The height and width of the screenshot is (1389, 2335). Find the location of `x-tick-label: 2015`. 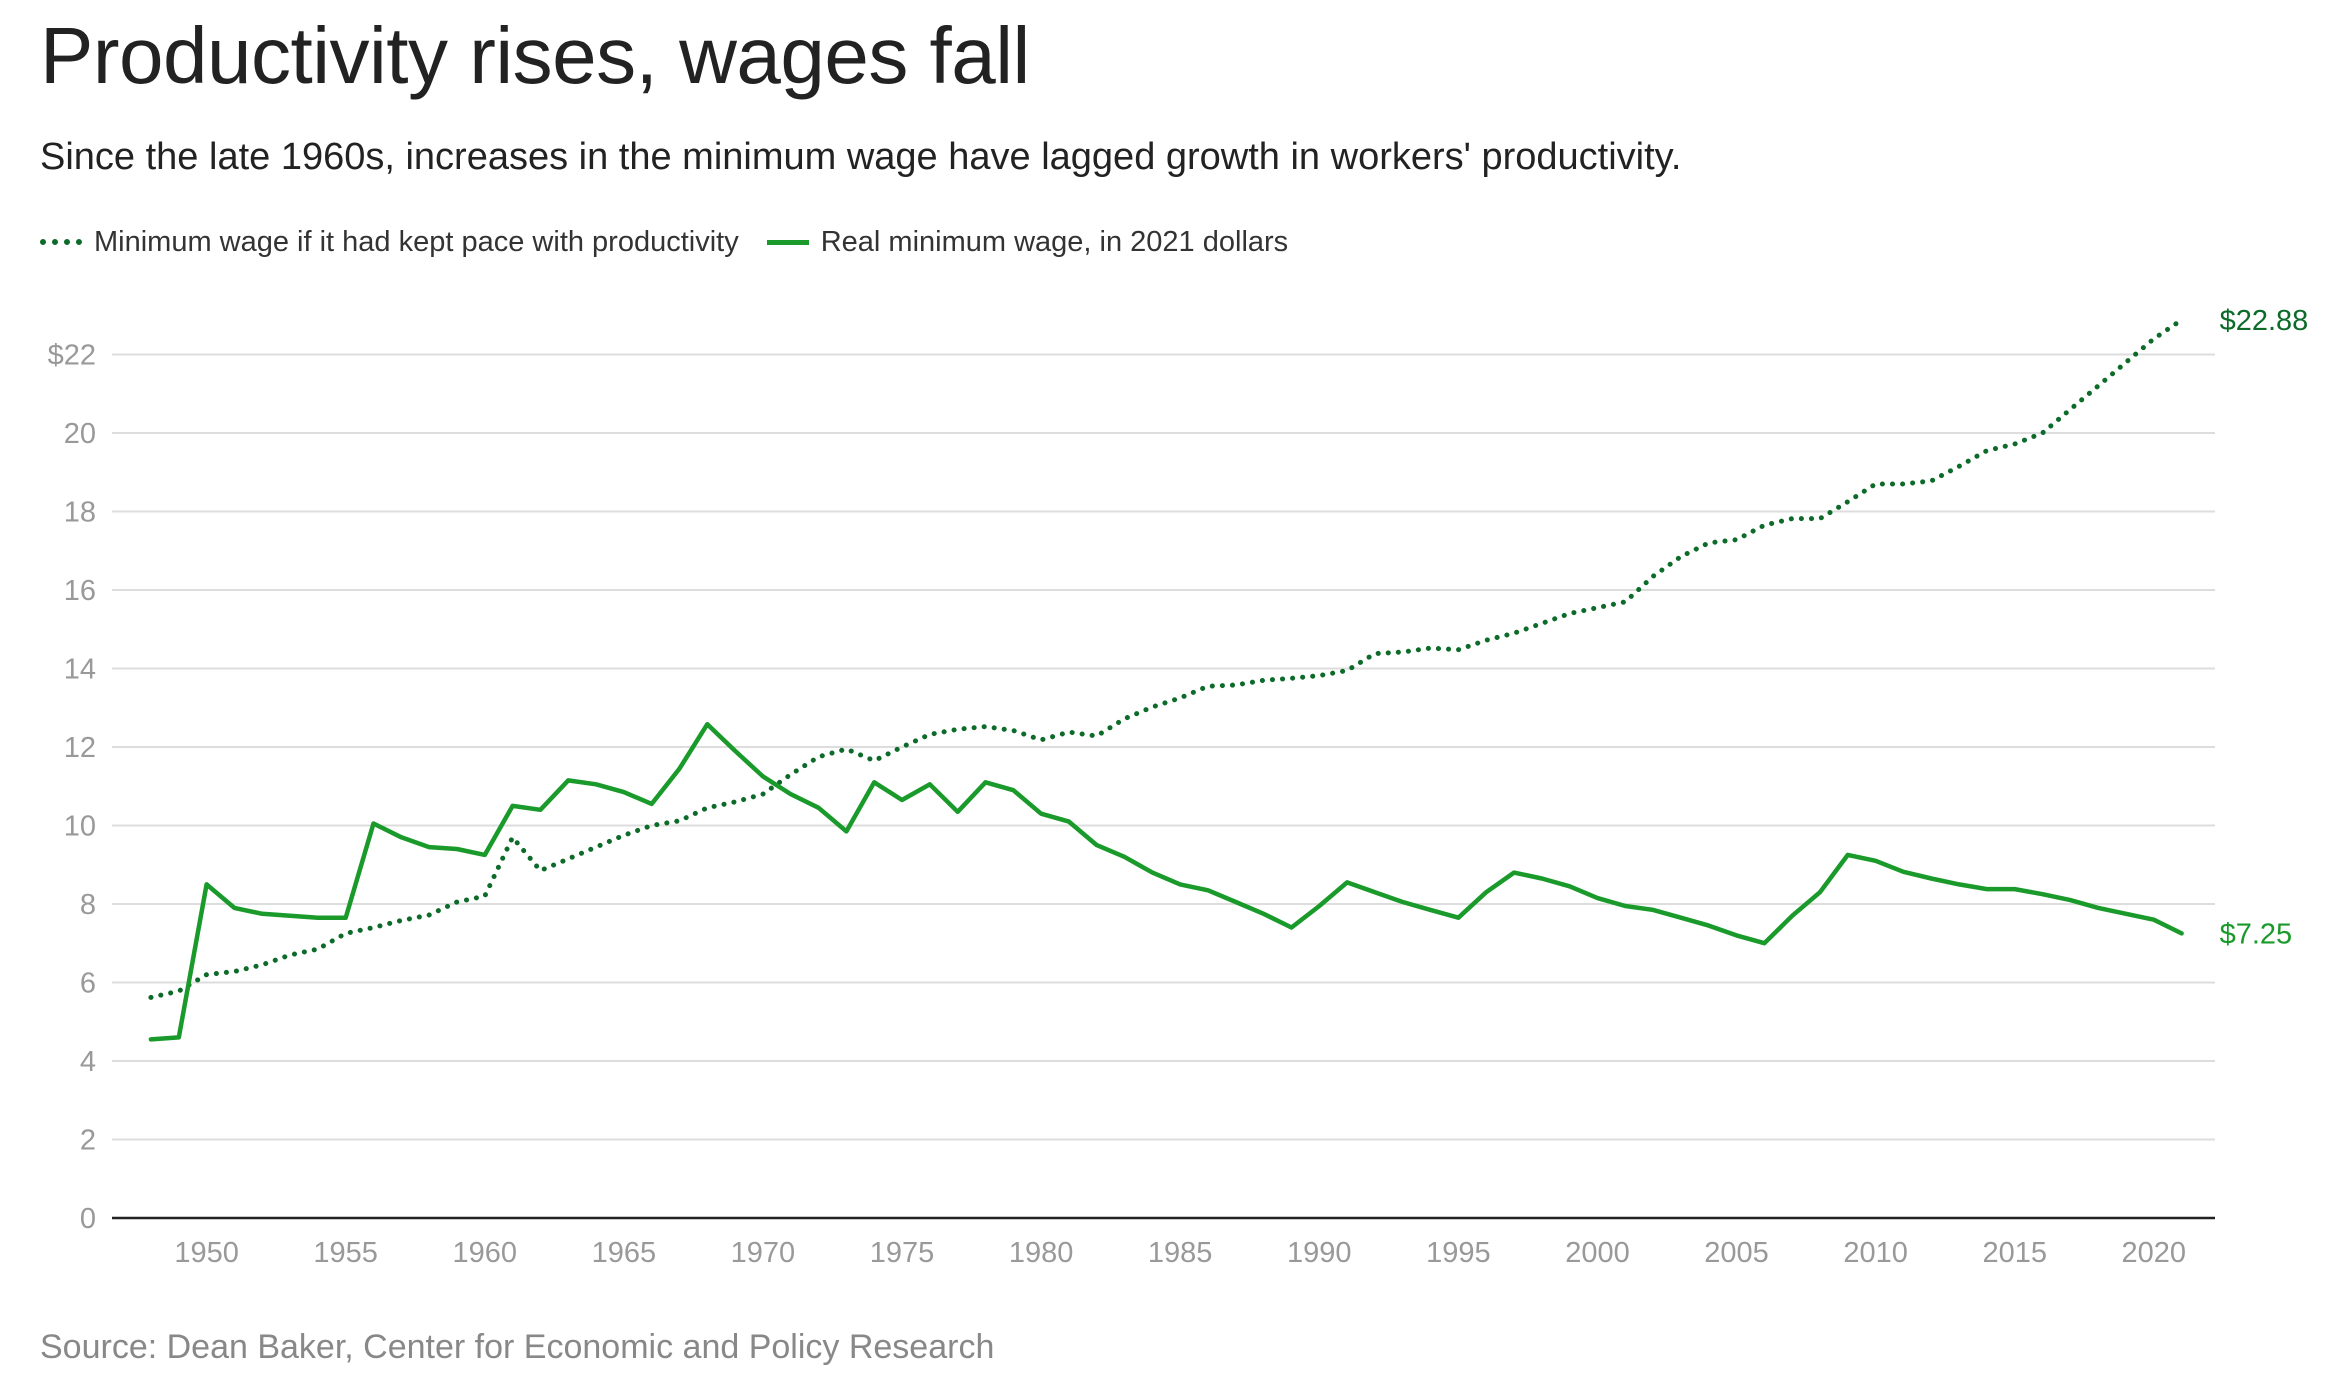

x-tick-label: 2015 is located at coordinates (2014, 1253).